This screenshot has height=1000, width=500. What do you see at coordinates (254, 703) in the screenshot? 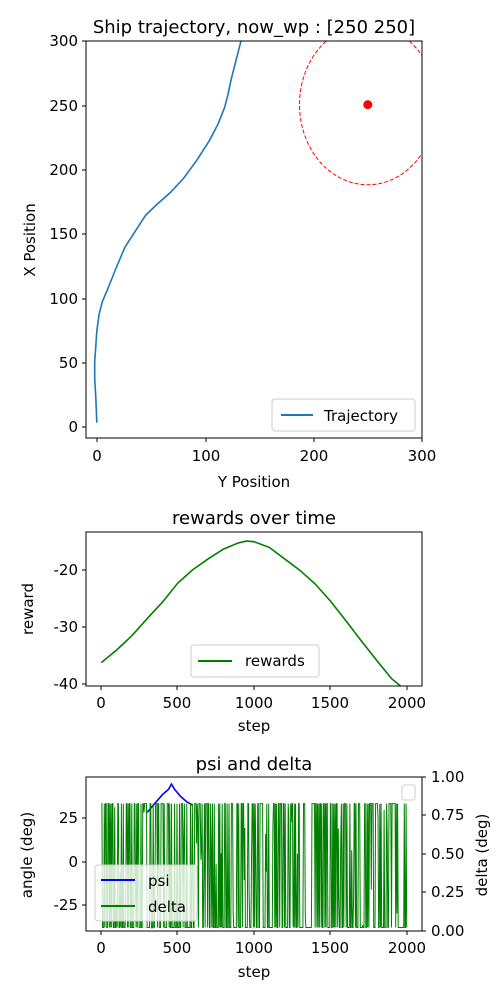
I see `rew-xtick-1000: 1000` at bounding box center [254, 703].